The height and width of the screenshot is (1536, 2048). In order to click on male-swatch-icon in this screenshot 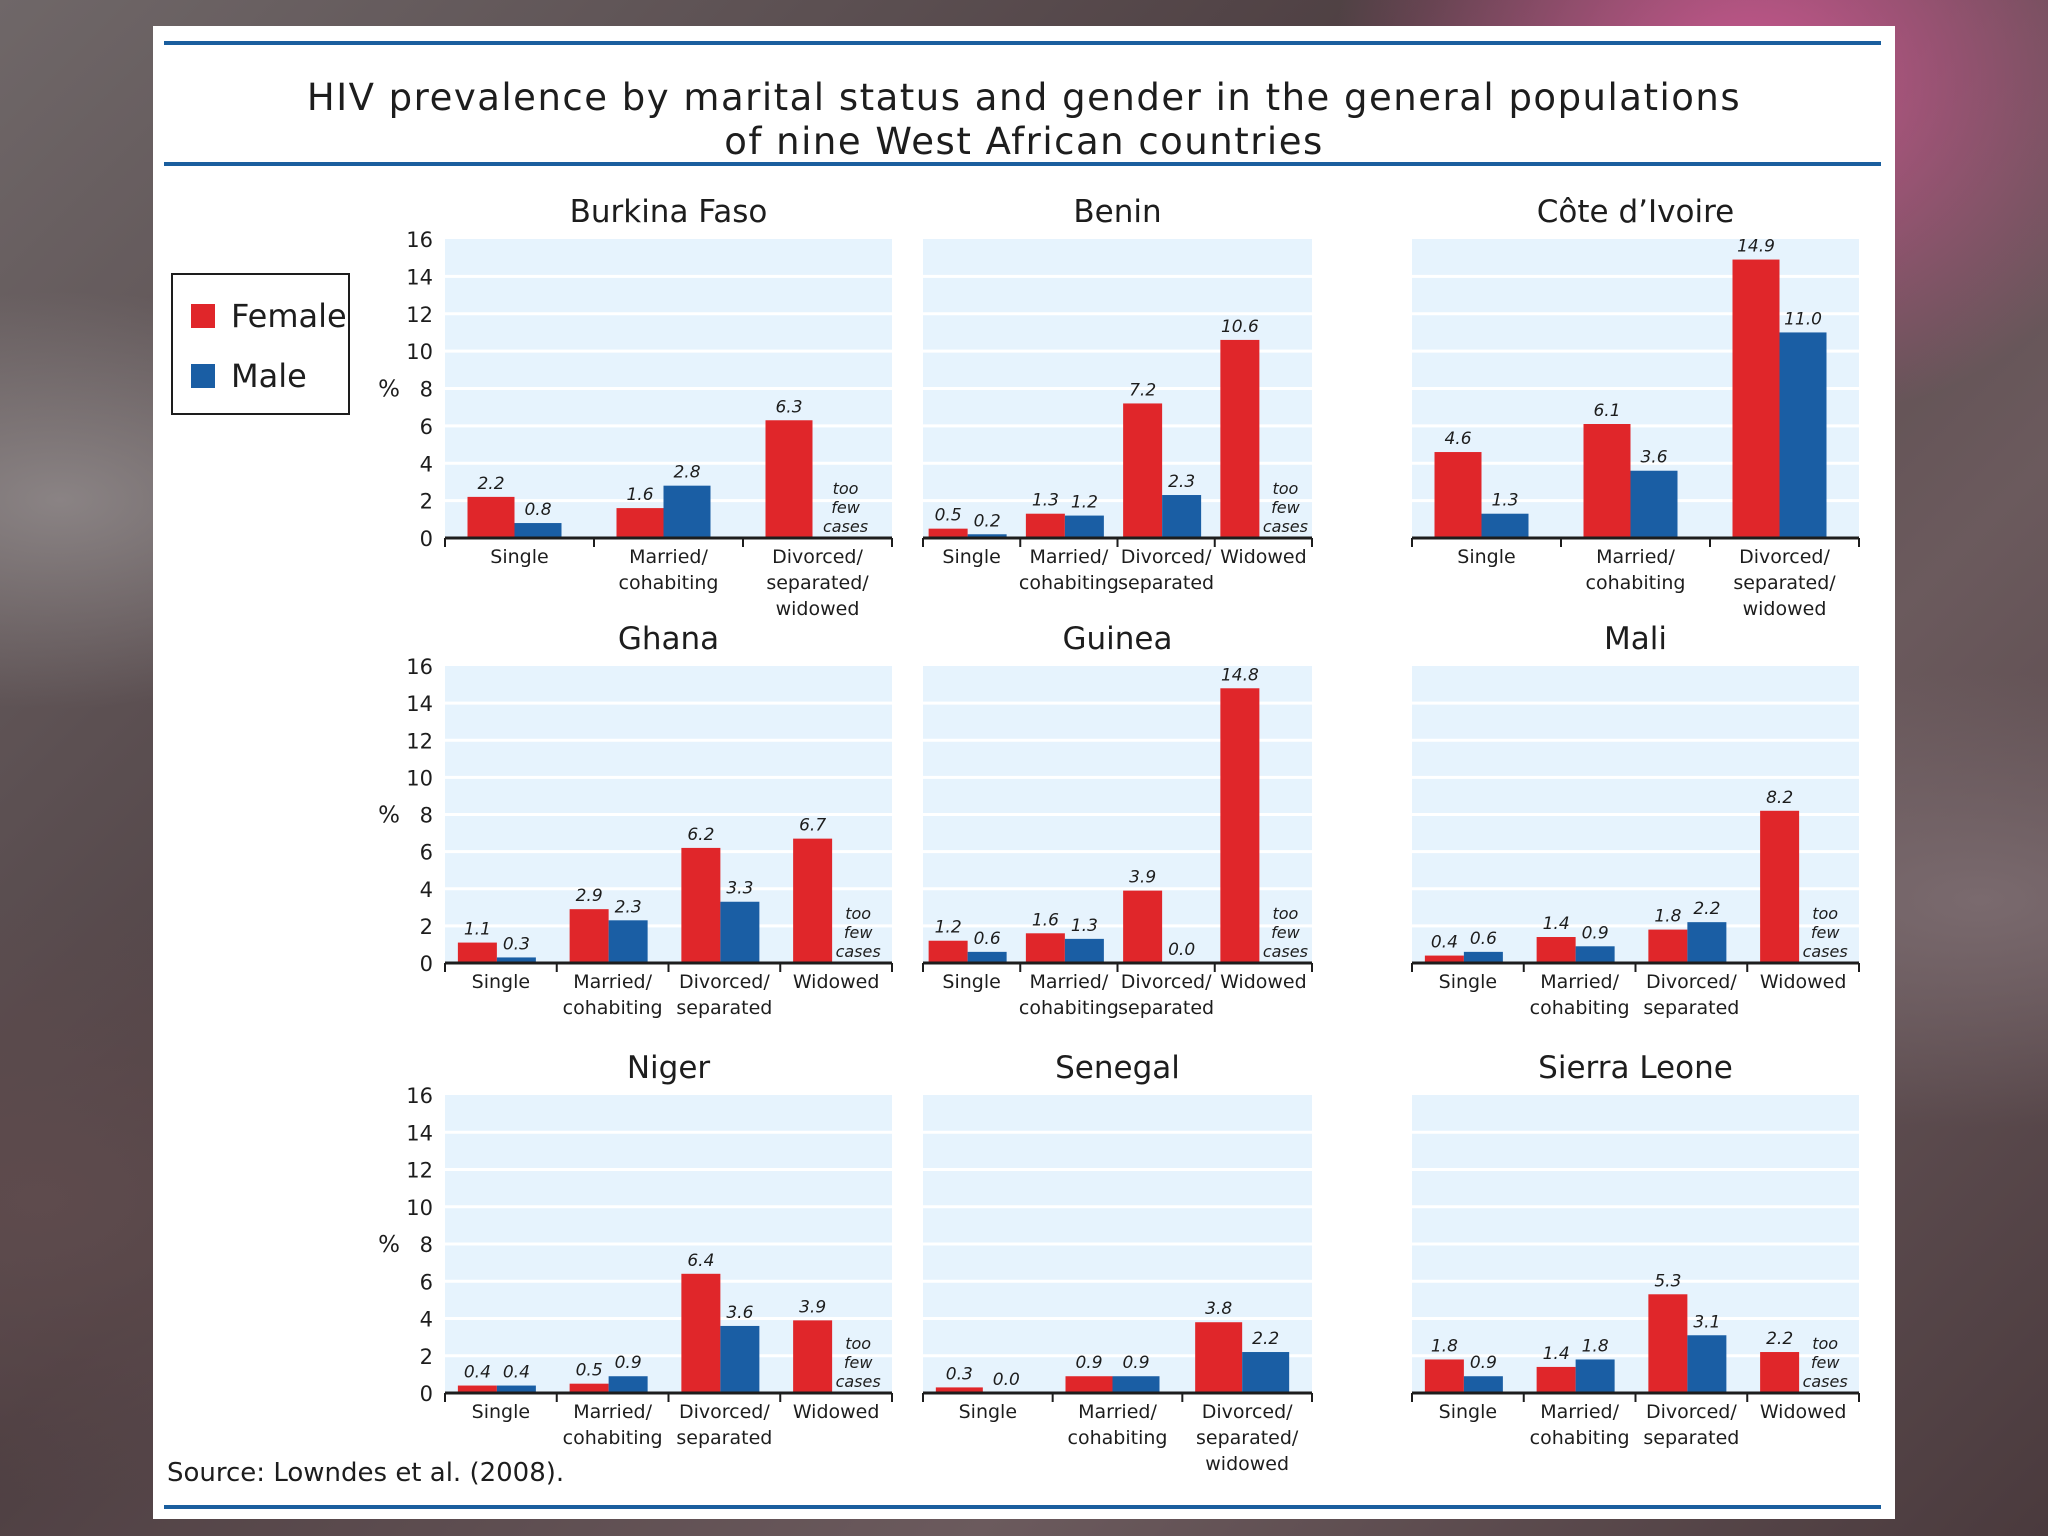, I will do `click(203, 376)`.